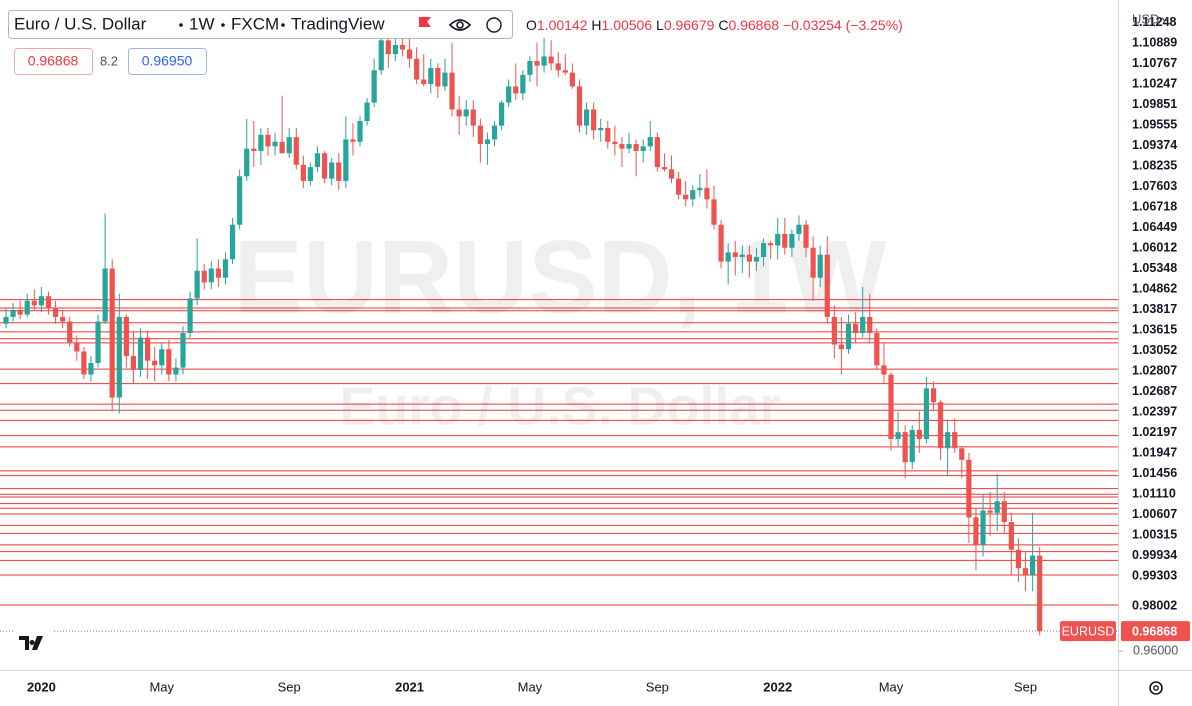 The image size is (1192, 706). I want to click on currency-selector: USD, so click(1145, 18).